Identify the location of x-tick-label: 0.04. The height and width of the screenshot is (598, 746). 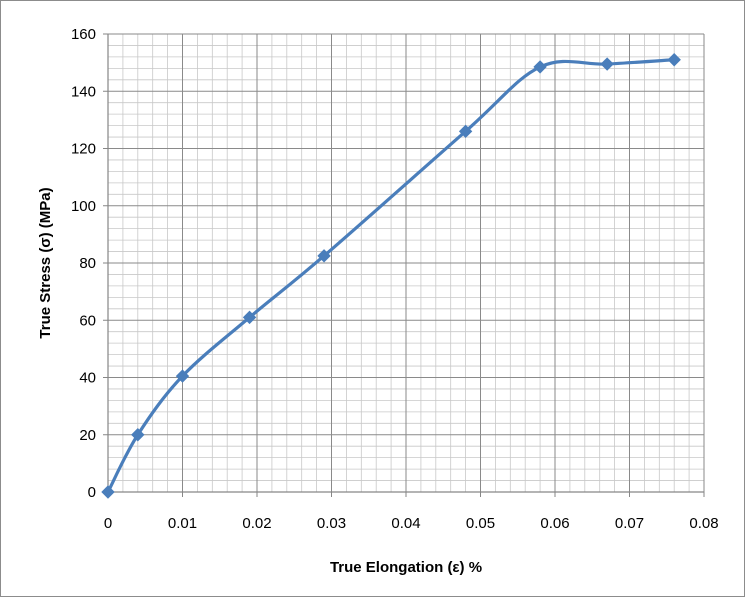
(405, 523).